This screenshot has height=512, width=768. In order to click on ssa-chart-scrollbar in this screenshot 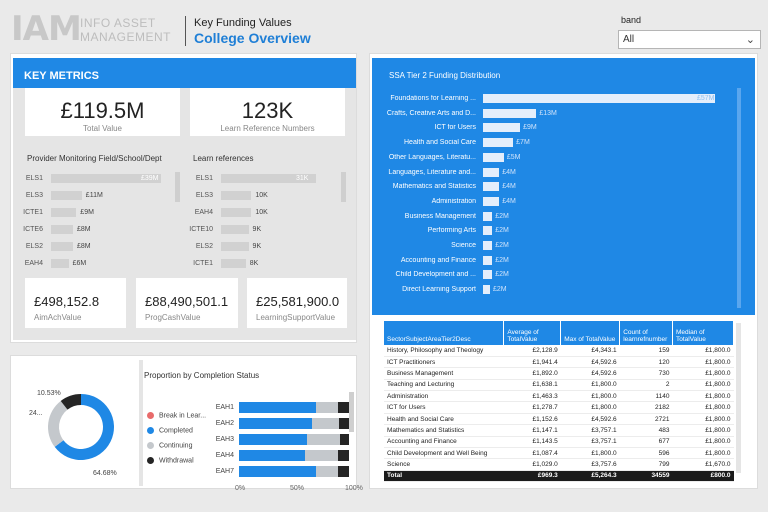, I will do `click(739, 198)`.